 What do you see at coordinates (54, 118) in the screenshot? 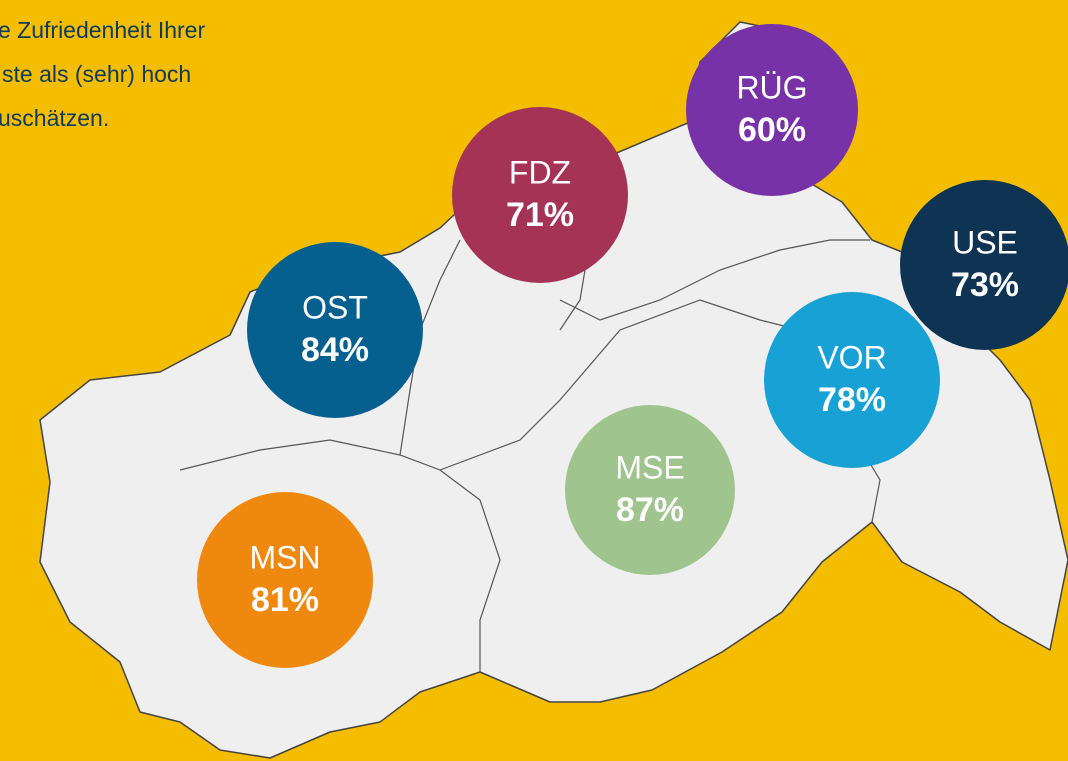
I see `intro-line: uschätzen.` at bounding box center [54, 118].